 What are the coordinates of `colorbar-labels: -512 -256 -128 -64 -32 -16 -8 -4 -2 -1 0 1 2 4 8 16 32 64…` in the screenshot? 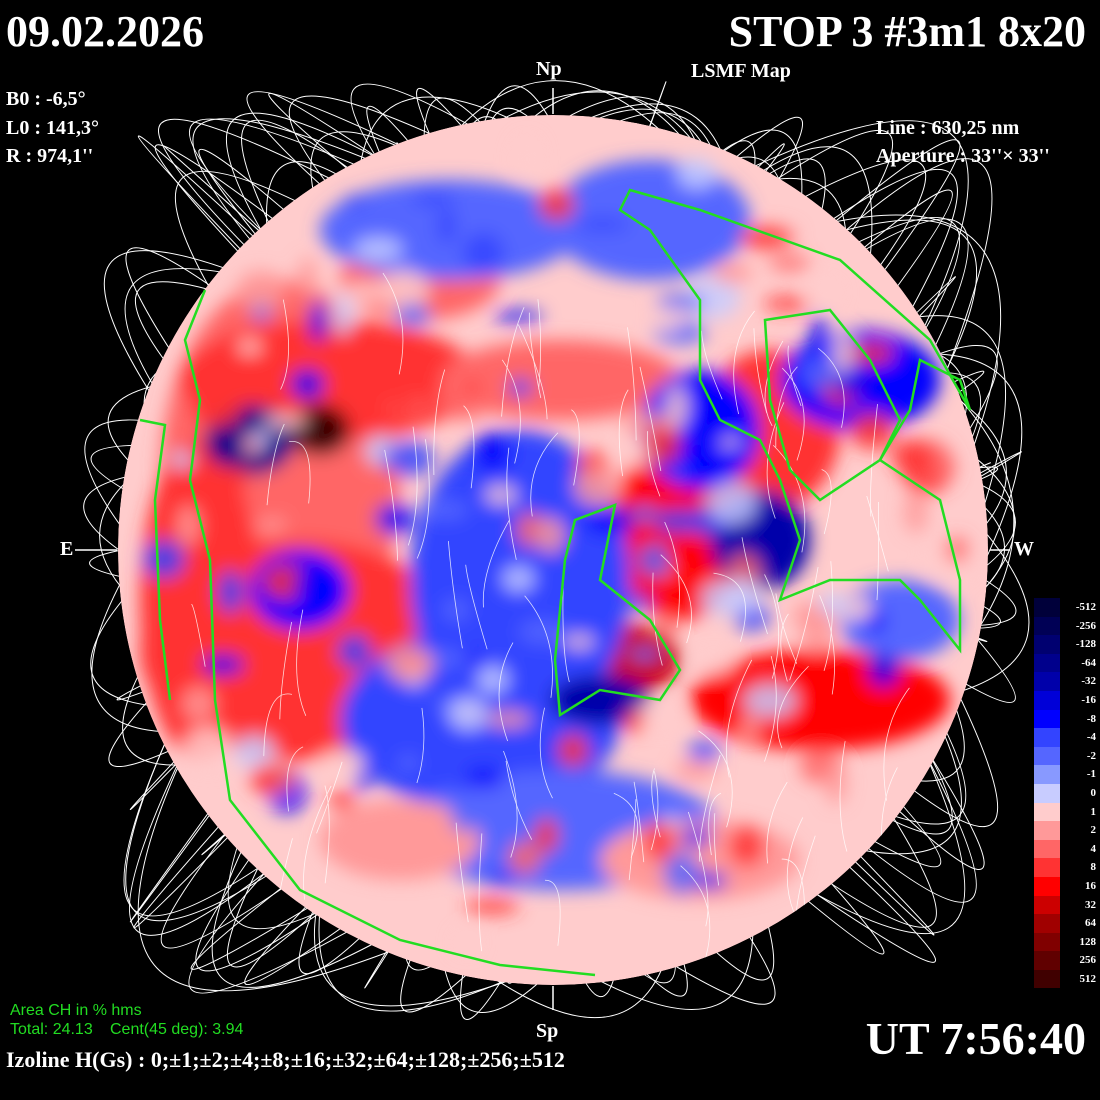 It's located at (1081, 793).